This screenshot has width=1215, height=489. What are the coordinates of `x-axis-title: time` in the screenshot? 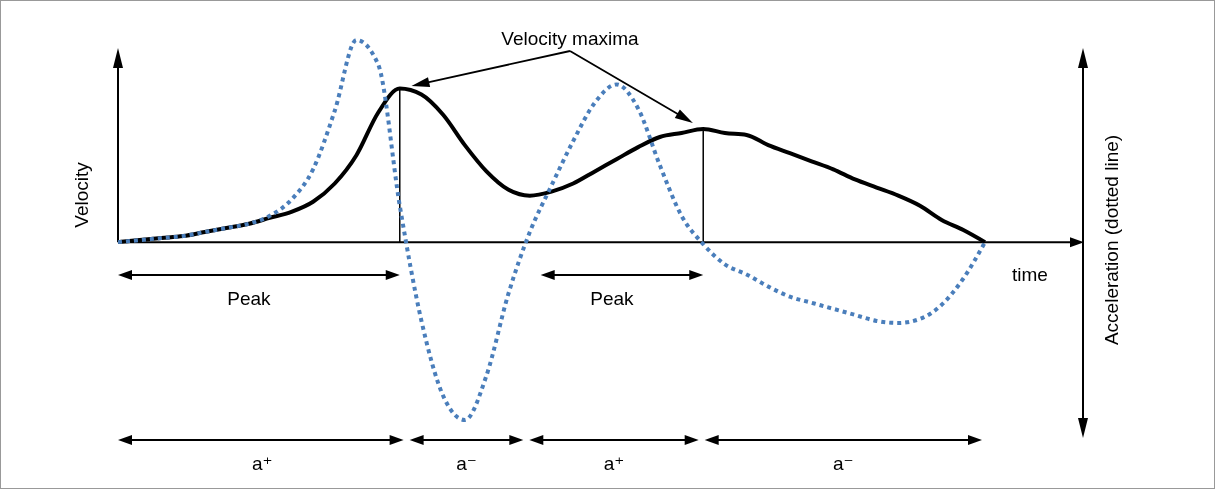 It's located at (1030, 274).